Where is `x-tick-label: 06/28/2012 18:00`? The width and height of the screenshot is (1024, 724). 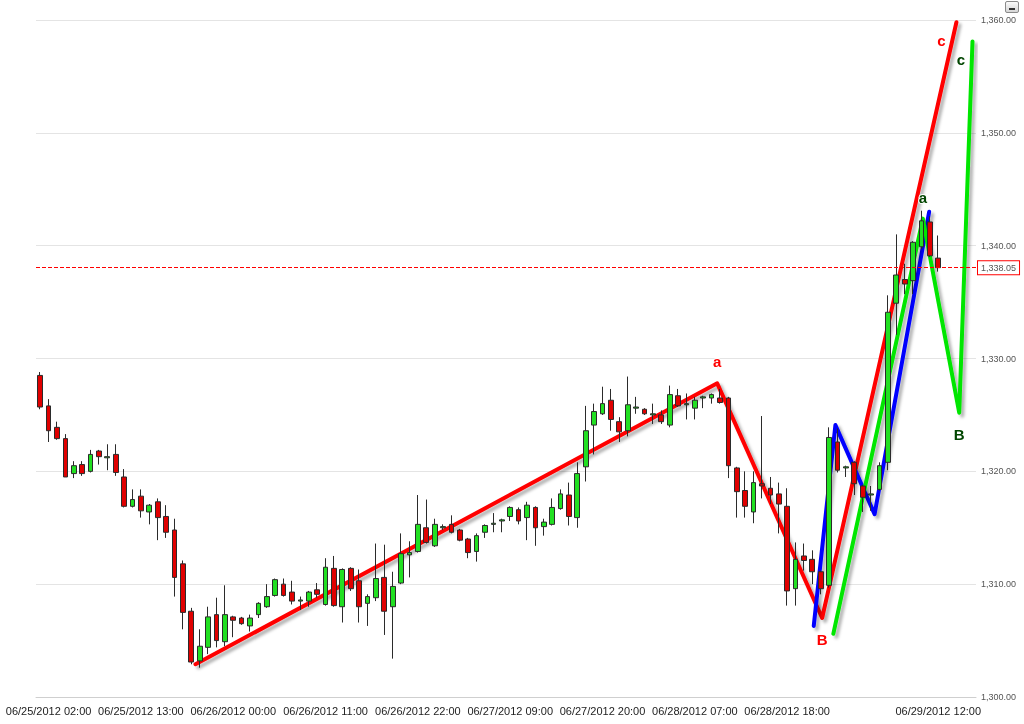 x-tick-label: 06/28/2012 18:00 is located at coordinates (787, 710).